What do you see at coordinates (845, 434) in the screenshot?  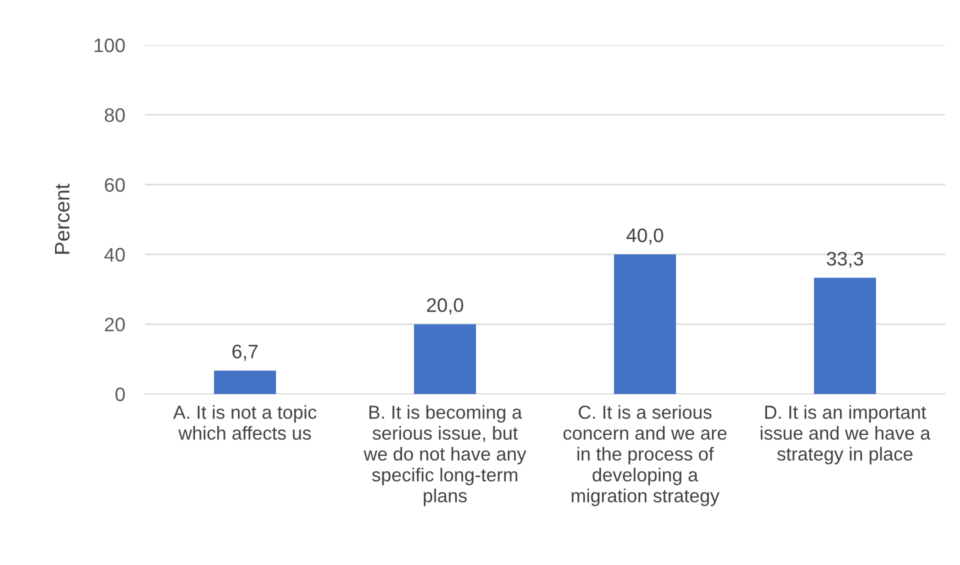 I see `x-tick-label: D. It is an important issue and we have a strategy in place` at bounding box center [845, 434].